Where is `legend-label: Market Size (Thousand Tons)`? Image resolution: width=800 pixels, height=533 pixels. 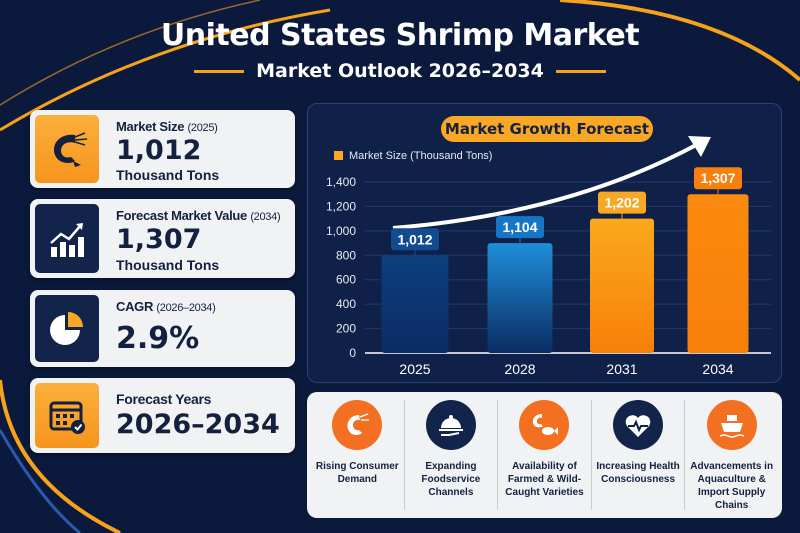 legend-label: Market Size (Thousand Tons) is located at coordinates (421, 156).